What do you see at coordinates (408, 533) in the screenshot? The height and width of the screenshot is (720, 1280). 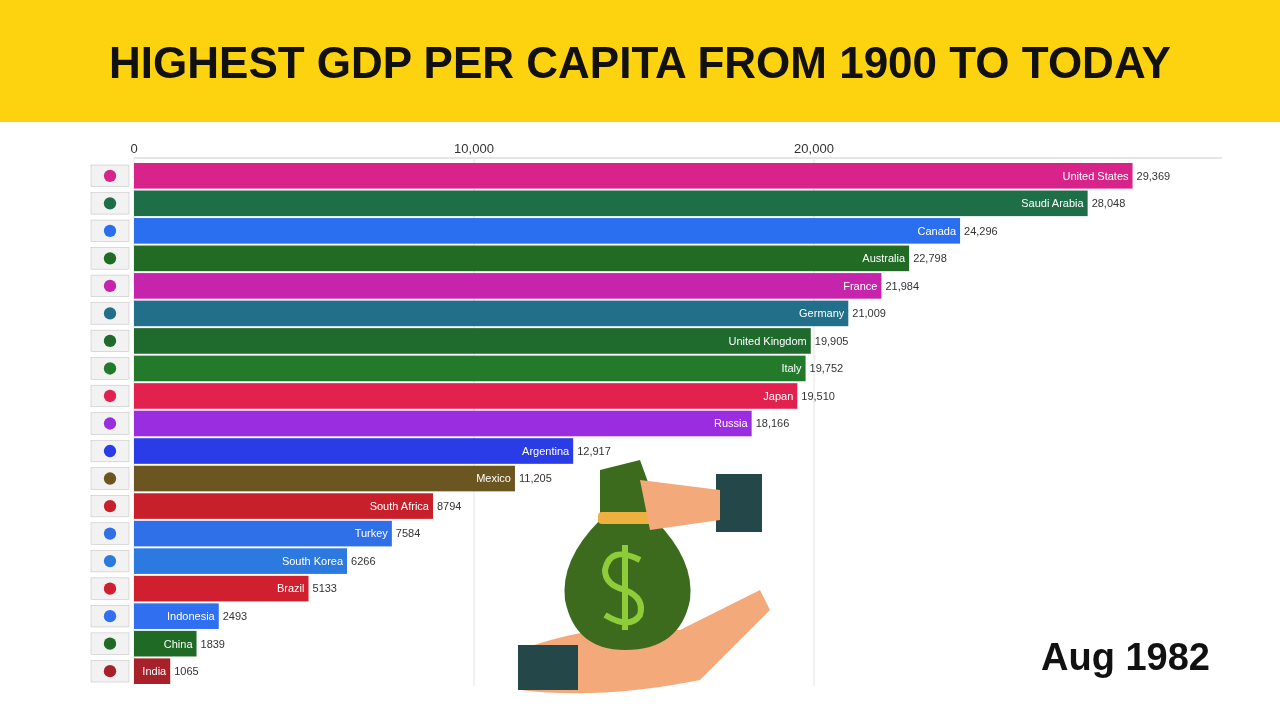 I see `data-label: 7584` at bounding box center [408, 533].